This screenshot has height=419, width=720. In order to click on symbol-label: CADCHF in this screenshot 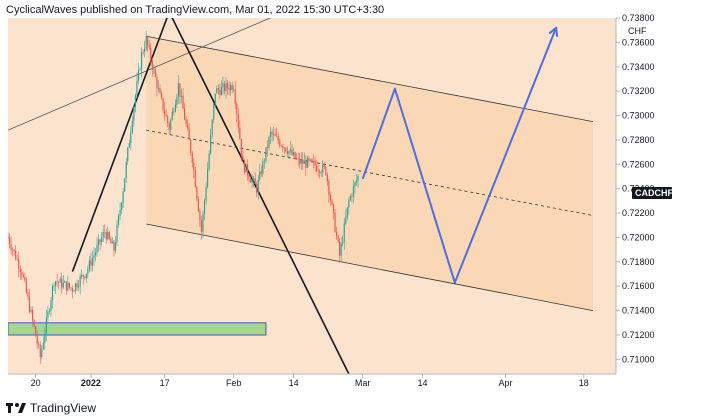, I will do `click(654, 193)`.